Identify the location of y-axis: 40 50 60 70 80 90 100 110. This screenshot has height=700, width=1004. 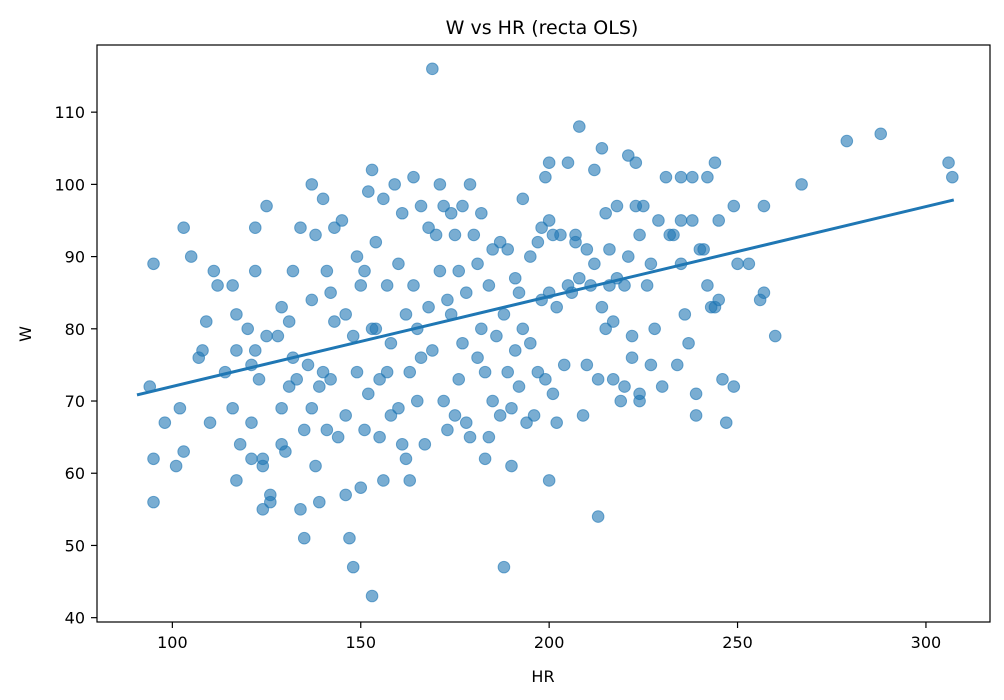
(75, 365).